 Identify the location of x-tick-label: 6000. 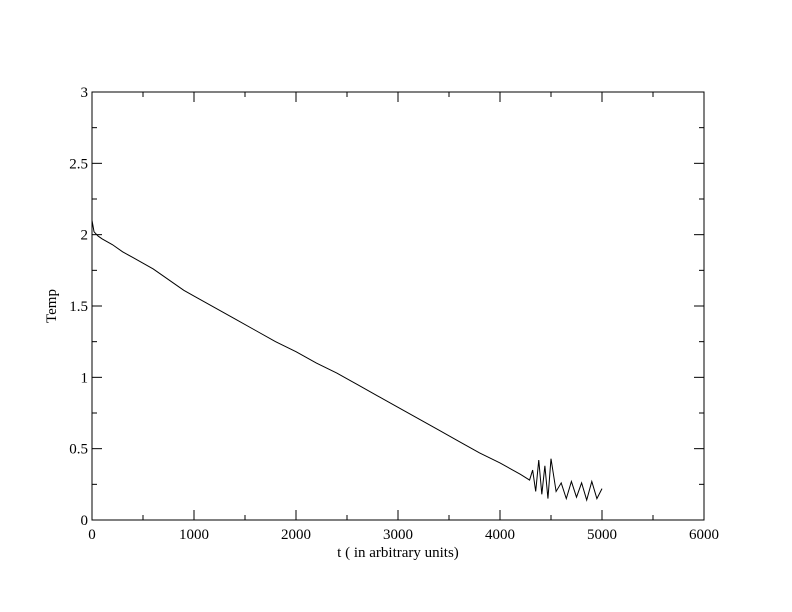
(704, 535).